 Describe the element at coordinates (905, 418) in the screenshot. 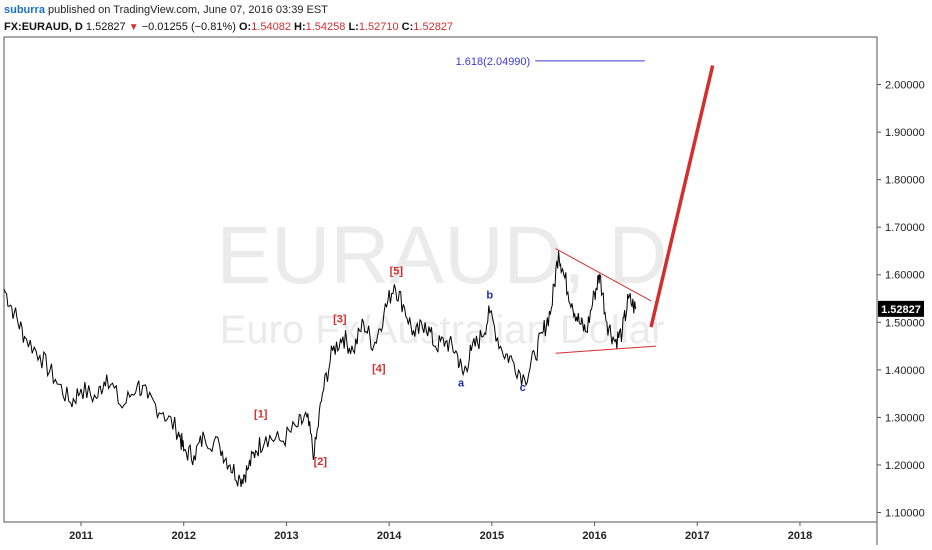

I see `y-tick-label: 1.30000` at that location.